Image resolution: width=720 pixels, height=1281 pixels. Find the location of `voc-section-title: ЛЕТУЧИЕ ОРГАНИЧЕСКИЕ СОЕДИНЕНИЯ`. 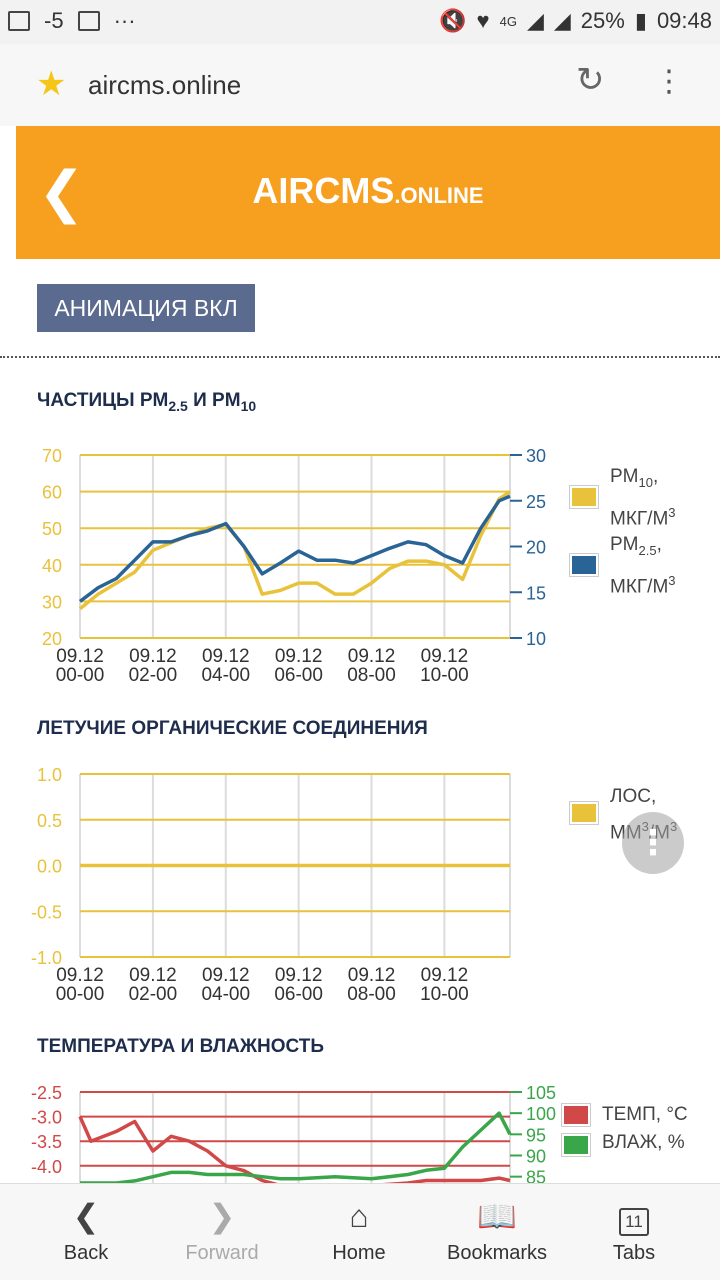

voc-section-title: ЛЕТУЧИЕ ОРГАНИЧЕСКИЕ СОЕДИНЕНИЯ is located at coordinates (232, 728).